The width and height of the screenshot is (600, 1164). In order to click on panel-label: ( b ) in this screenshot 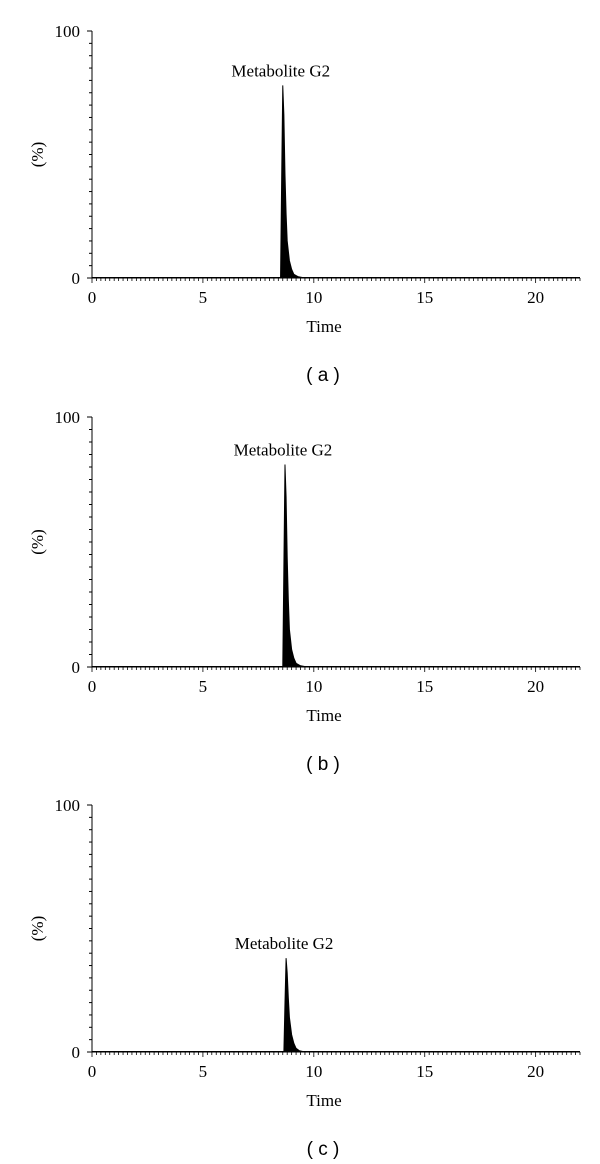, I will do `click(323, 764)`.